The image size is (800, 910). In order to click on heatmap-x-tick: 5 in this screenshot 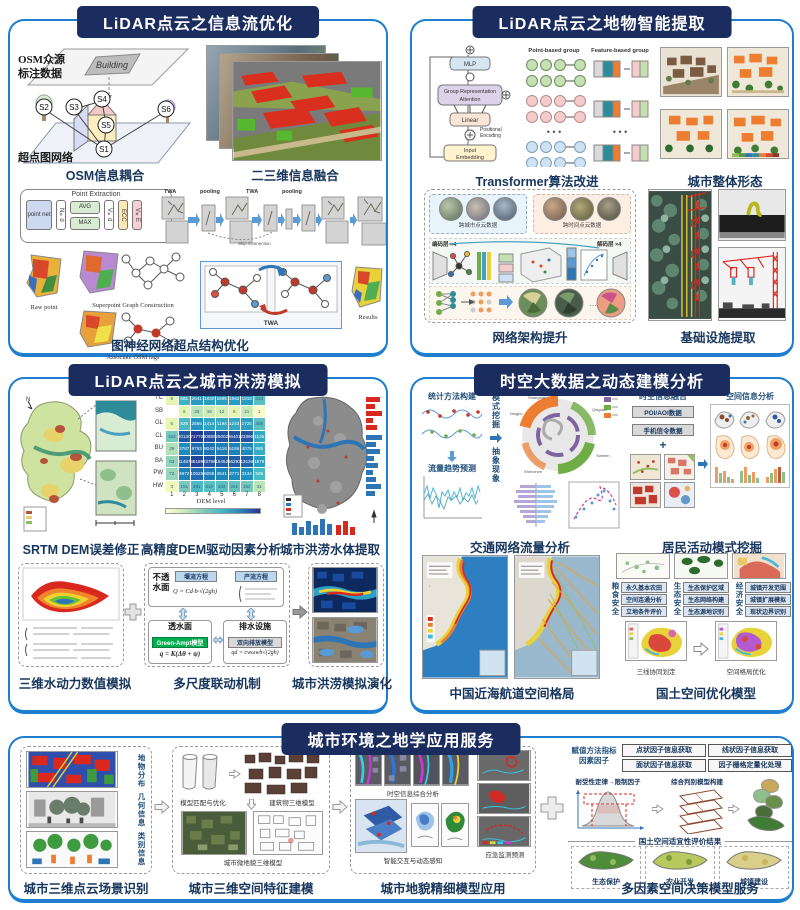, I will do `click(222, 495)`.